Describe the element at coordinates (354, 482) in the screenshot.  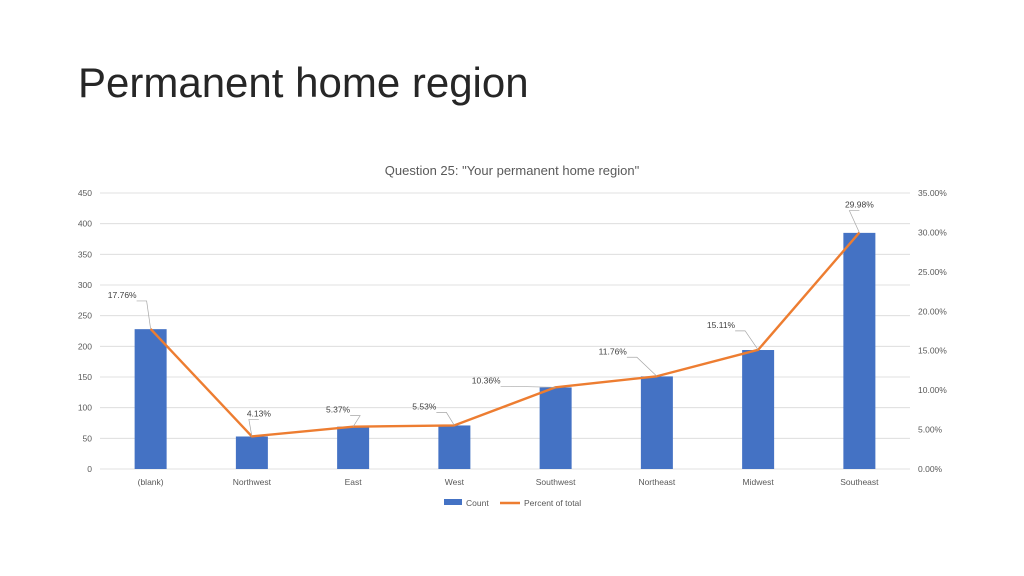
I see `category-label: East` at that location.